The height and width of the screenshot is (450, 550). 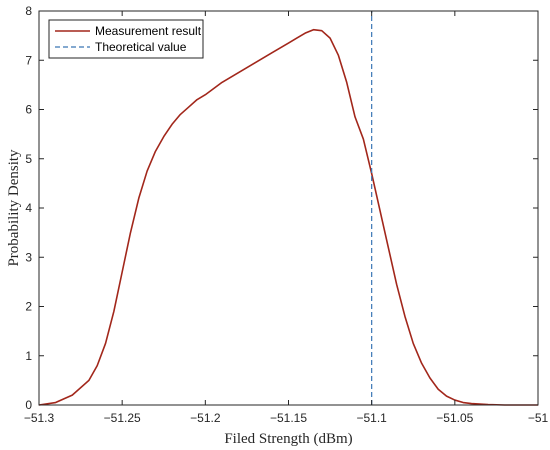 What do you see at coordinates (205, 418) in the screenshot?
I see `x-tick-label: −51.2` at bounding box center [205, 418].